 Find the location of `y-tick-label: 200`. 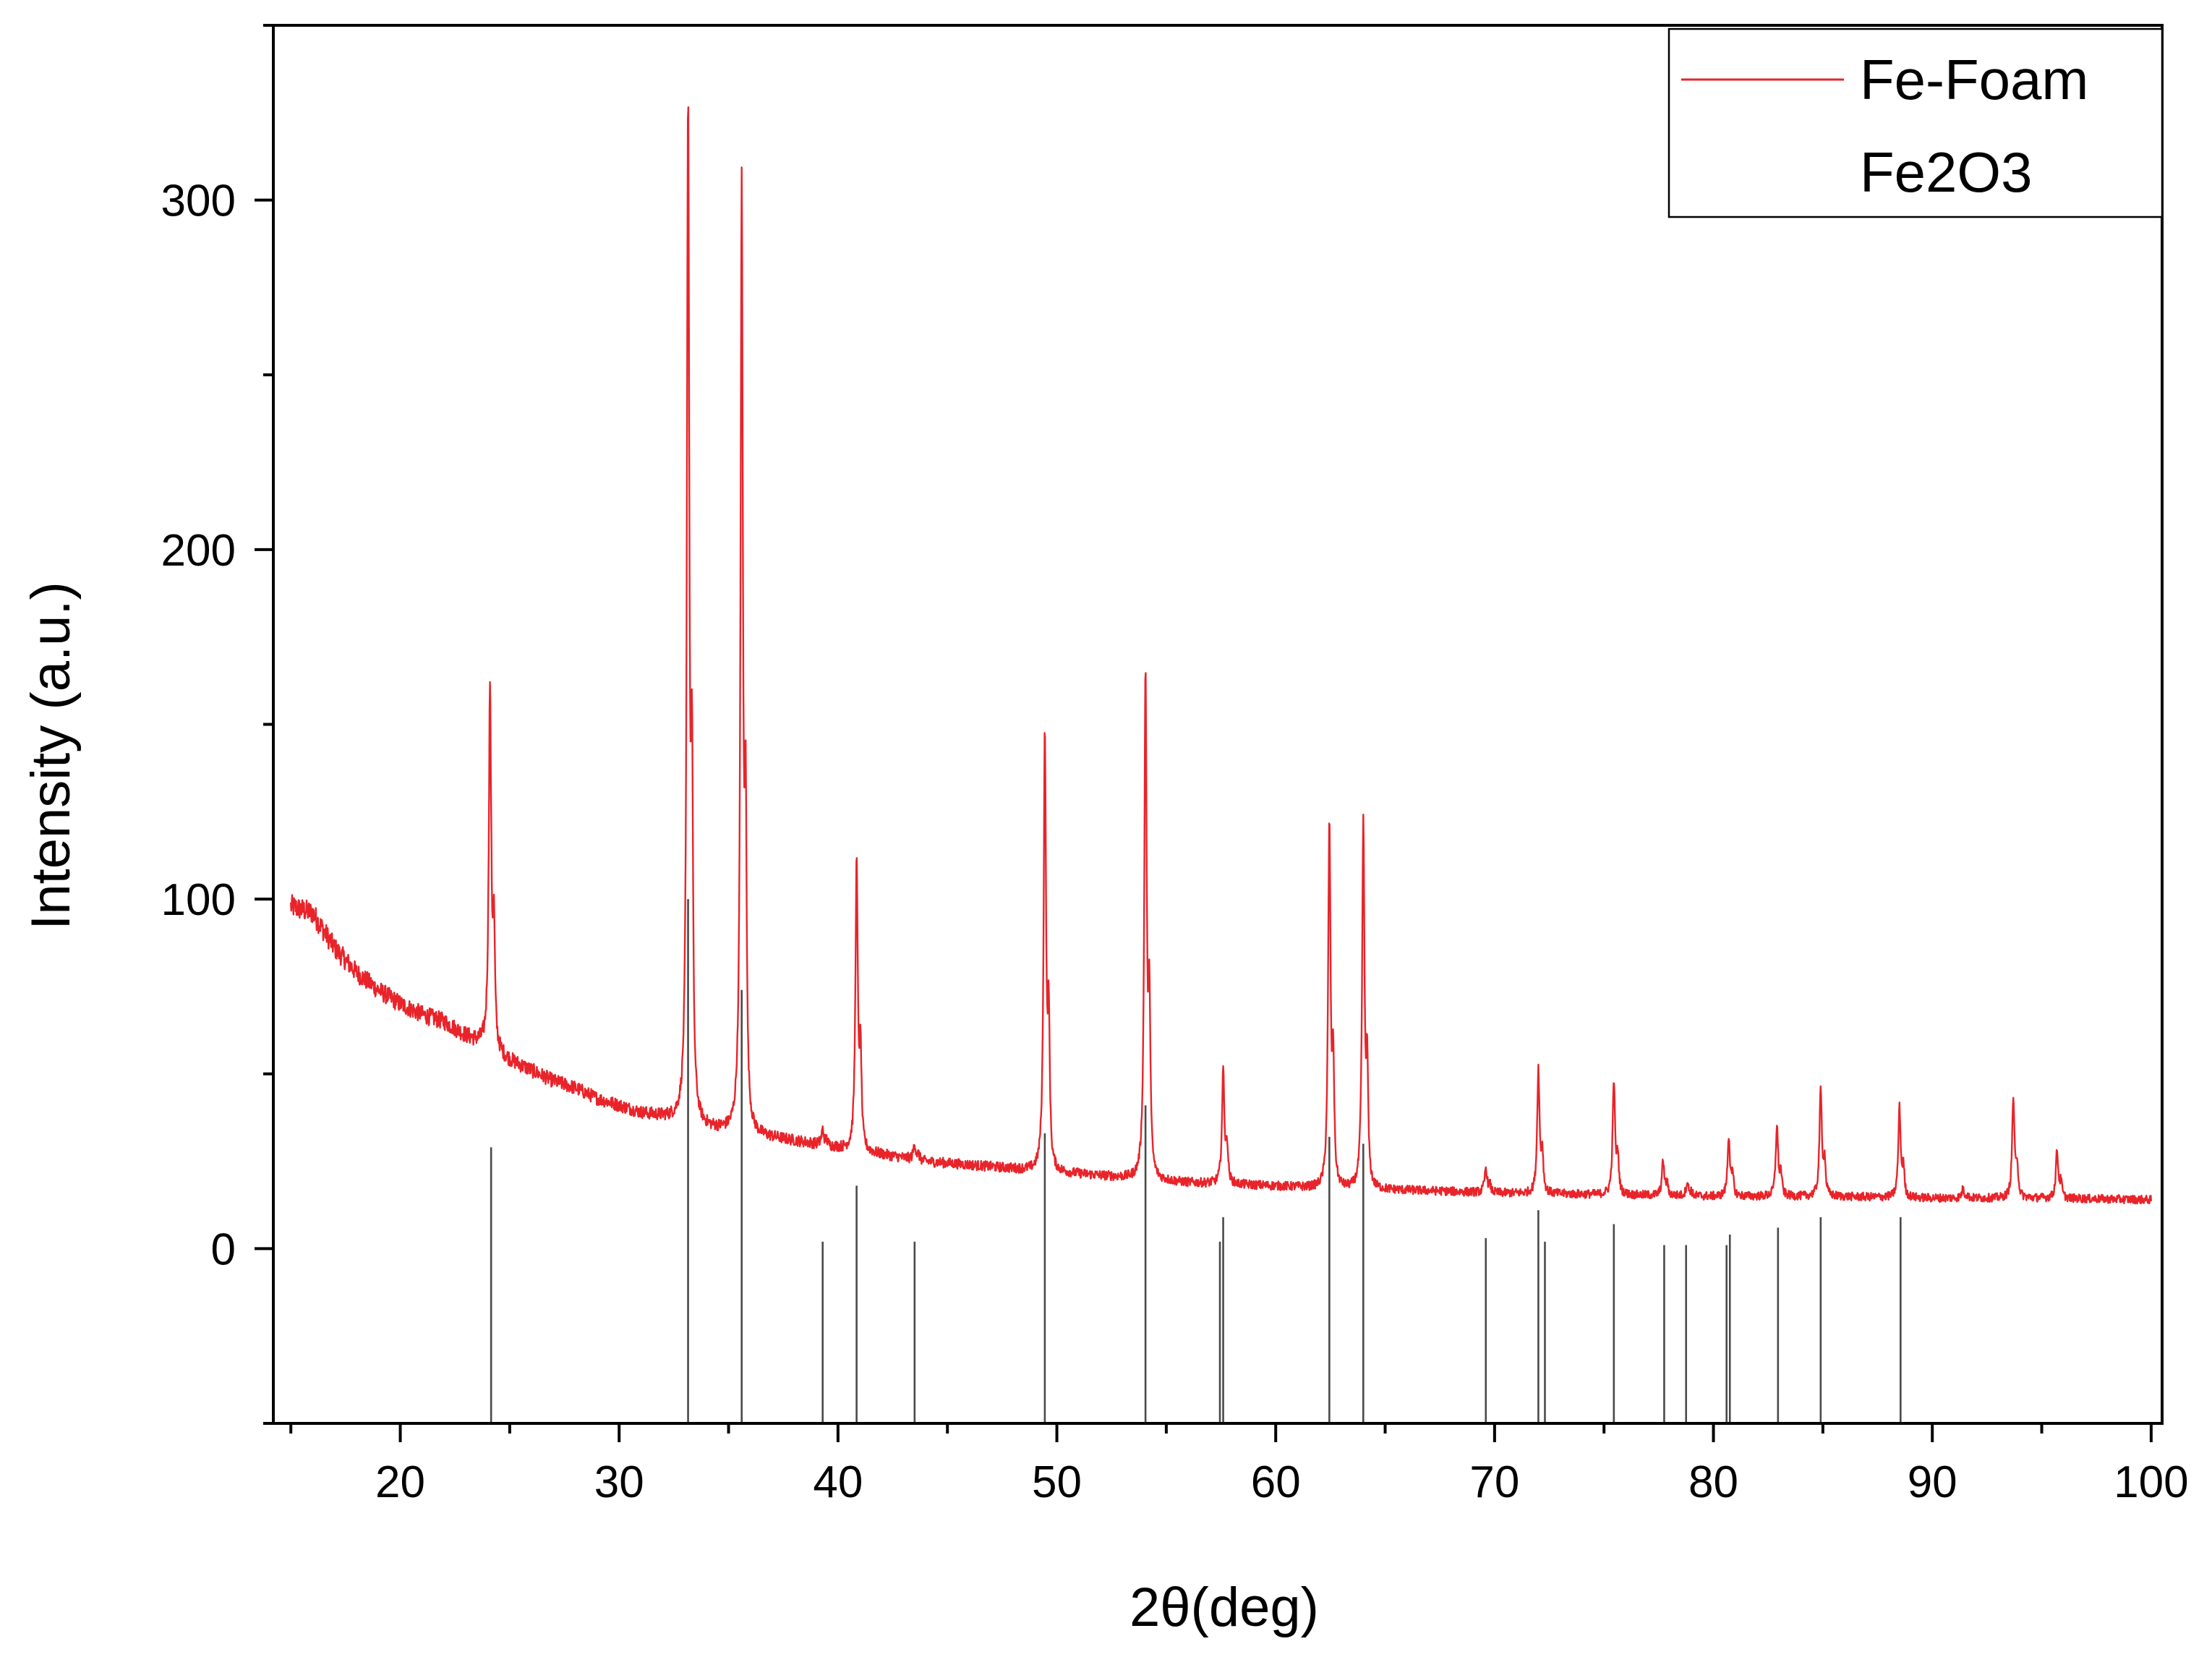

y-tick-label: 200 is located at coordinates (198, 551).